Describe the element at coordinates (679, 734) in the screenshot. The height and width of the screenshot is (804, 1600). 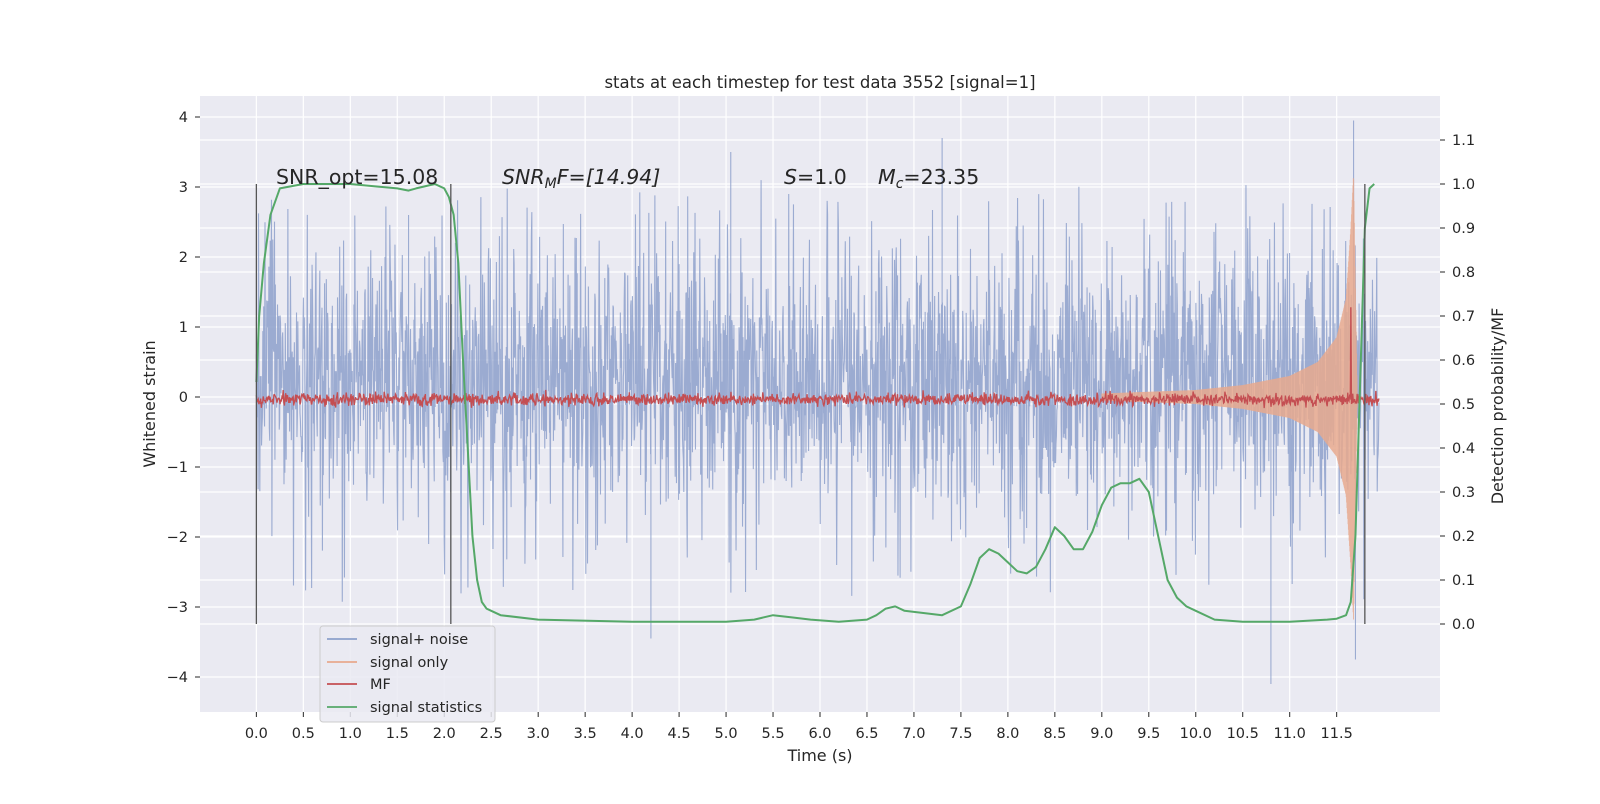
I see `x-tick-label-9: 4.5` at that location.